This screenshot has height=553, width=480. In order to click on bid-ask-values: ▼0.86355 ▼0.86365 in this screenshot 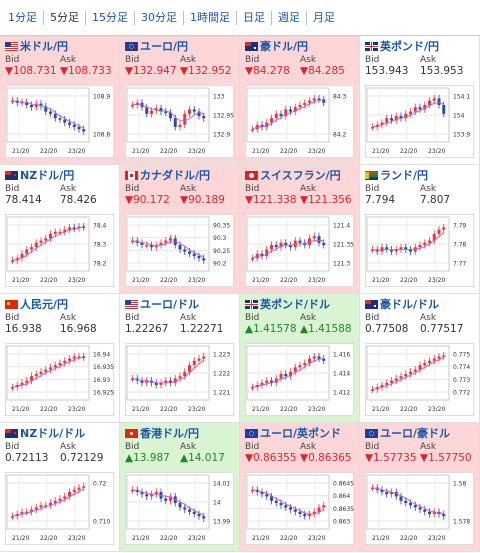, I will do `click(300, 458)`.